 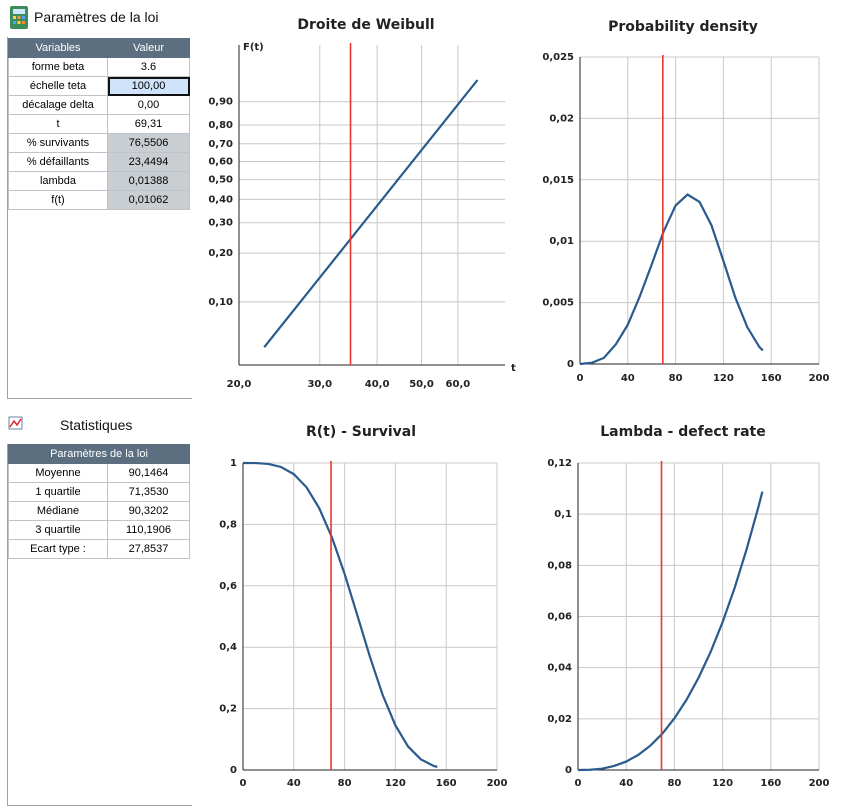 I want to click on x-tick-label: 50,0, so click(x=421, y=384).